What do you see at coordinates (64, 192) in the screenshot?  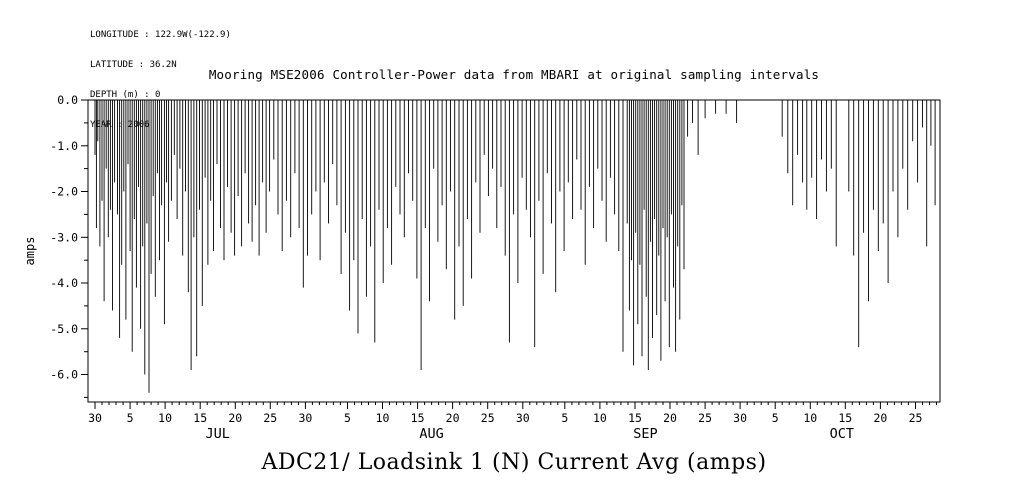 I see `y-tick-label: -2.0` at bounding box center [64, 192].